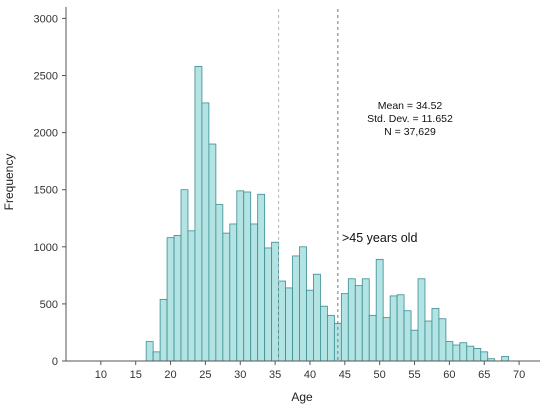  What do you see at coordinates (302, 397) in the screenshot?
I see `x-axis-title: Age` at bounding box center [302, 397].